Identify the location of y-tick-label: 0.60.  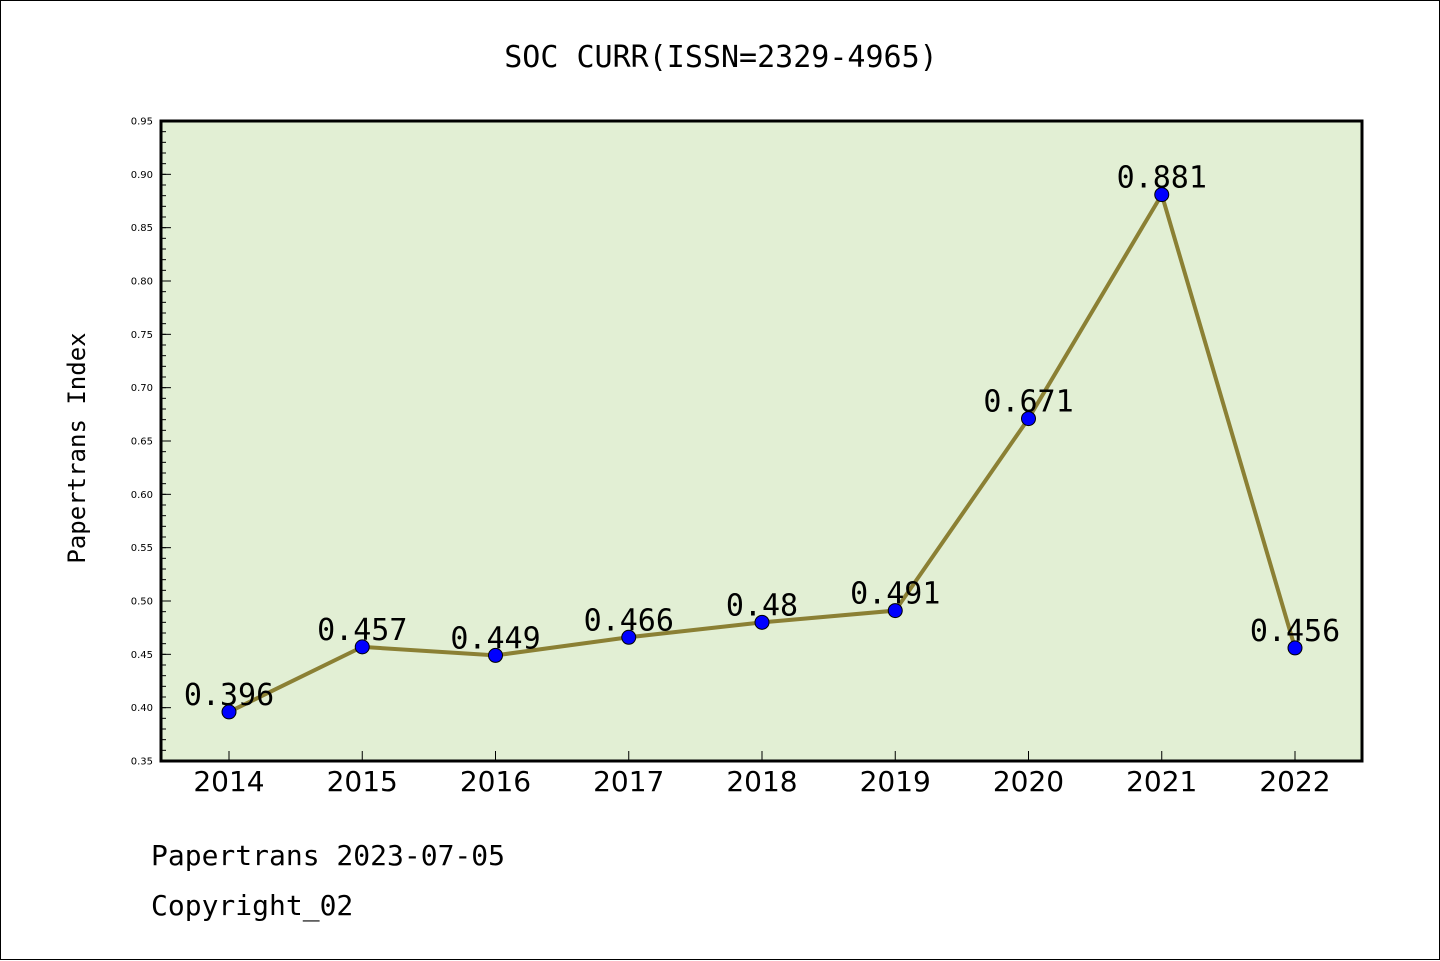
(142, 495).